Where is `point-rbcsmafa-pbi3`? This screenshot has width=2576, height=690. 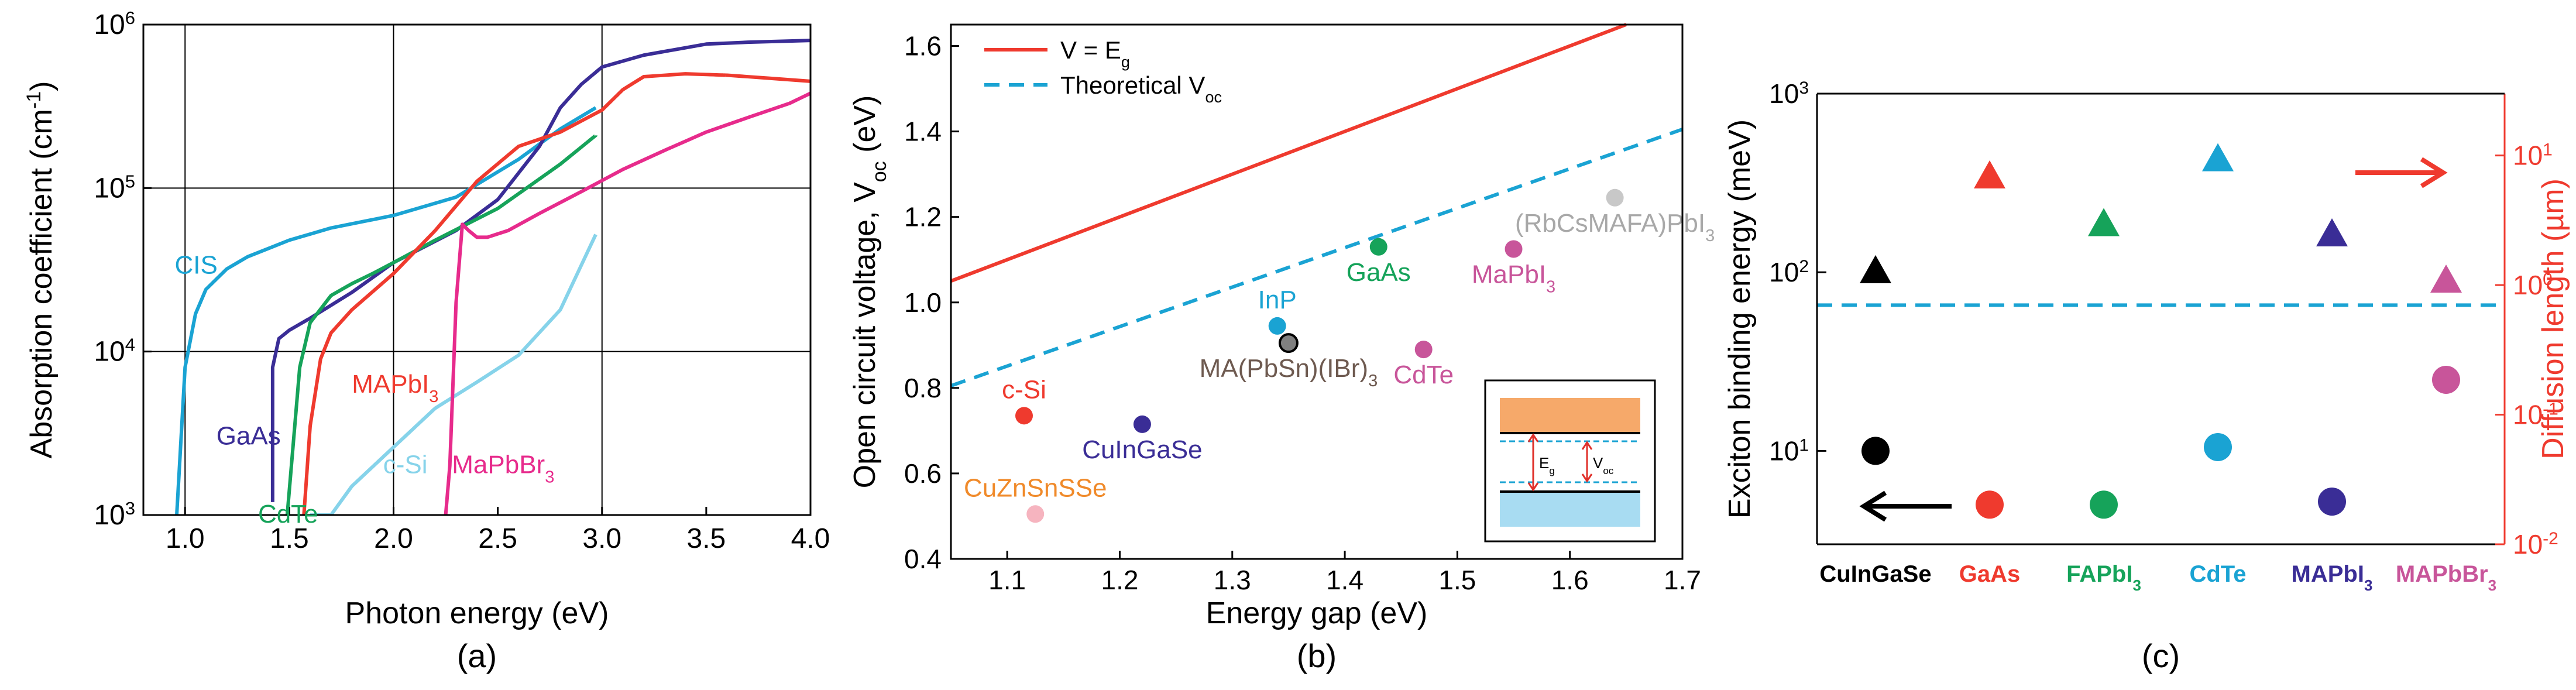
point-rbcsmafa-pbi3 is located at coordinates (1615, 197).